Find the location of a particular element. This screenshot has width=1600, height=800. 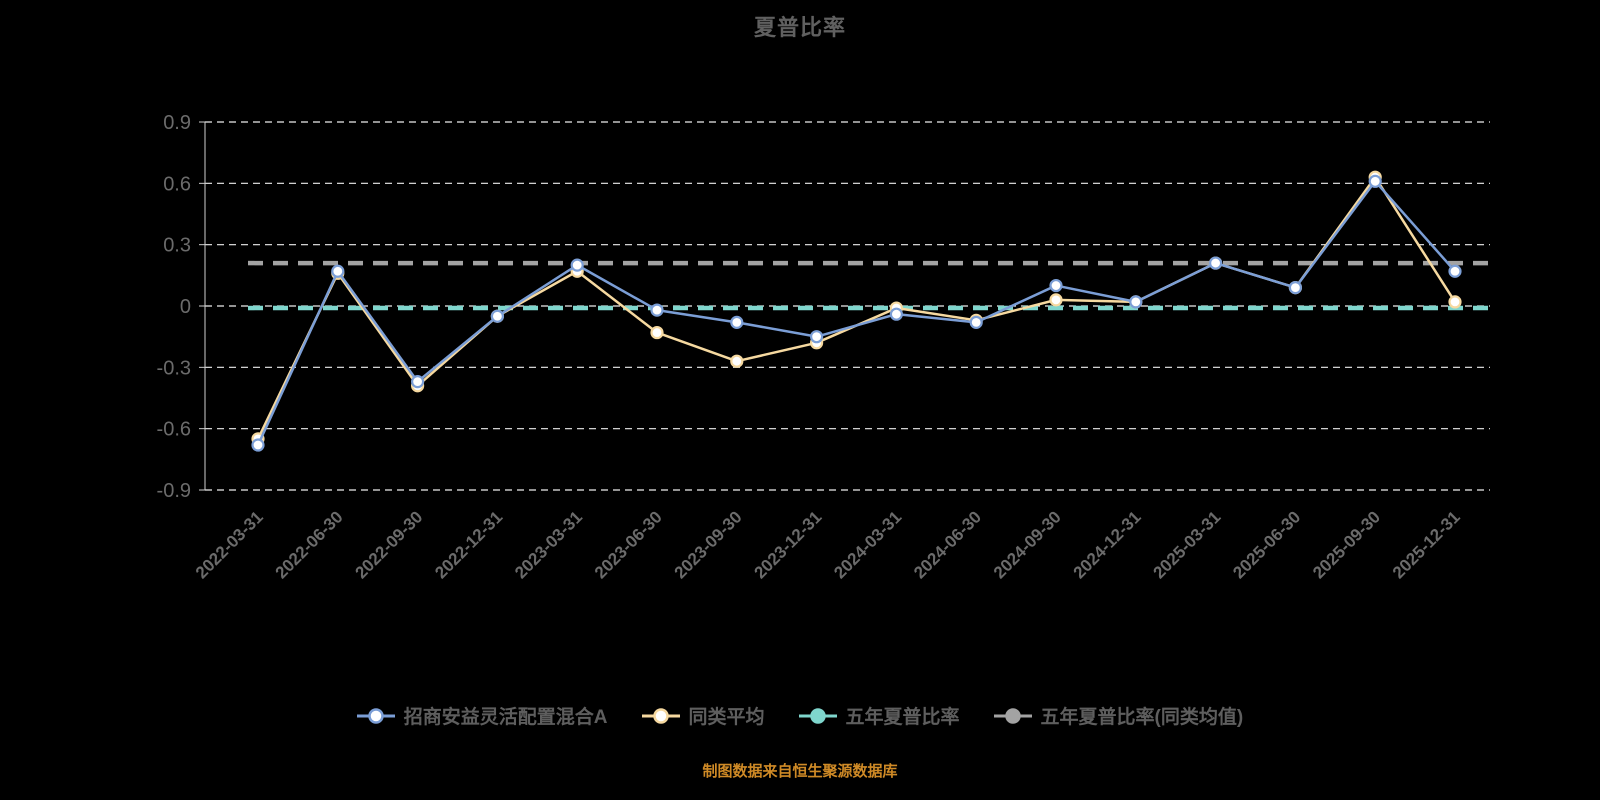

legend-item-1: 同类平均 is located at coordinates (703, 715).